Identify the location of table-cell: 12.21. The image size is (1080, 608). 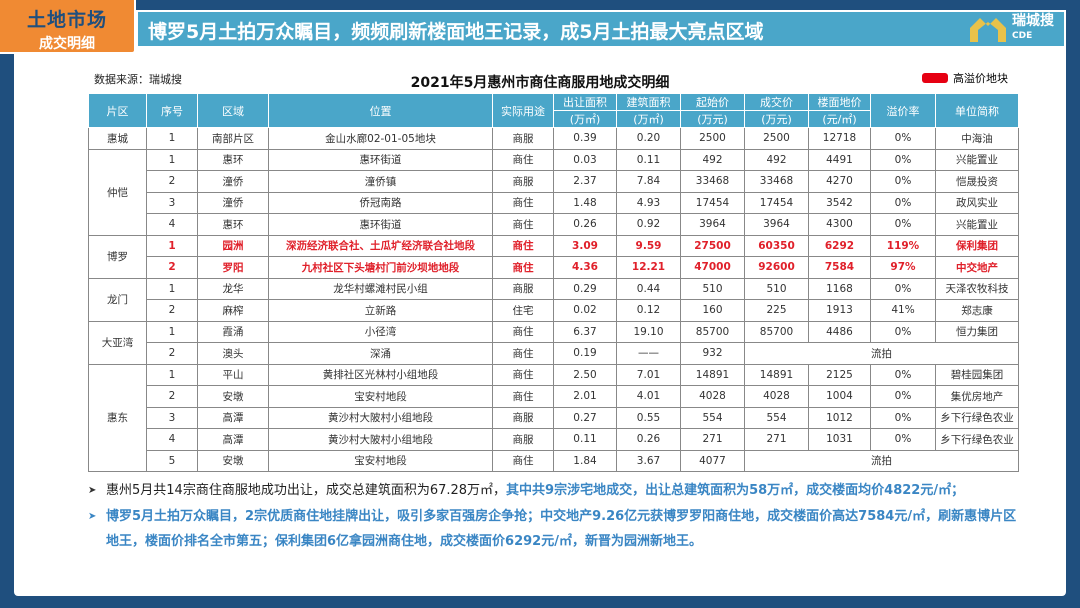
(648, 267).